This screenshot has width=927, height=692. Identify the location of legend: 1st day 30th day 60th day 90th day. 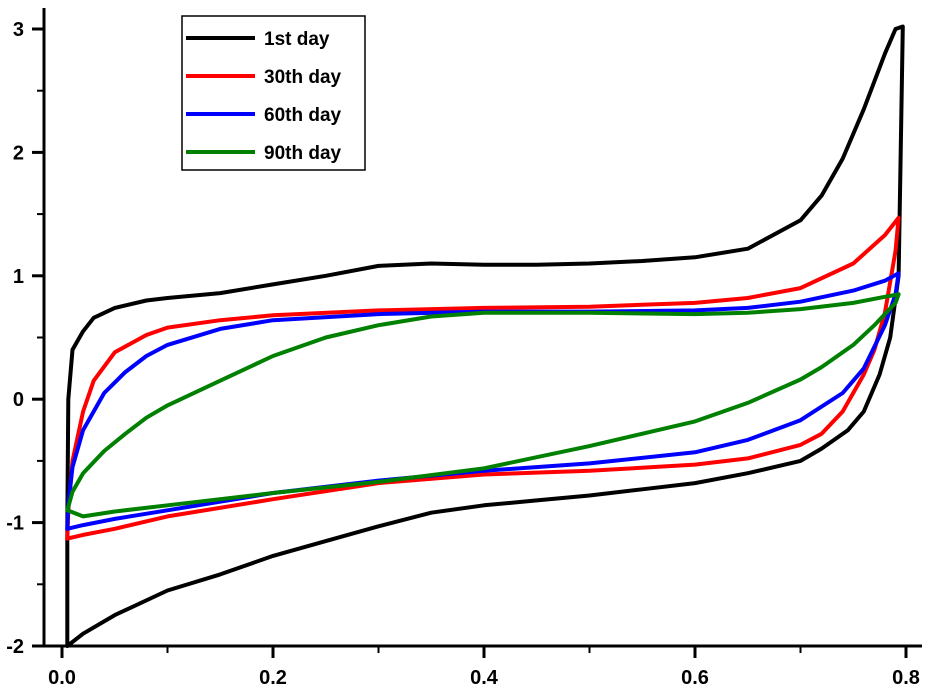
(273, 93).